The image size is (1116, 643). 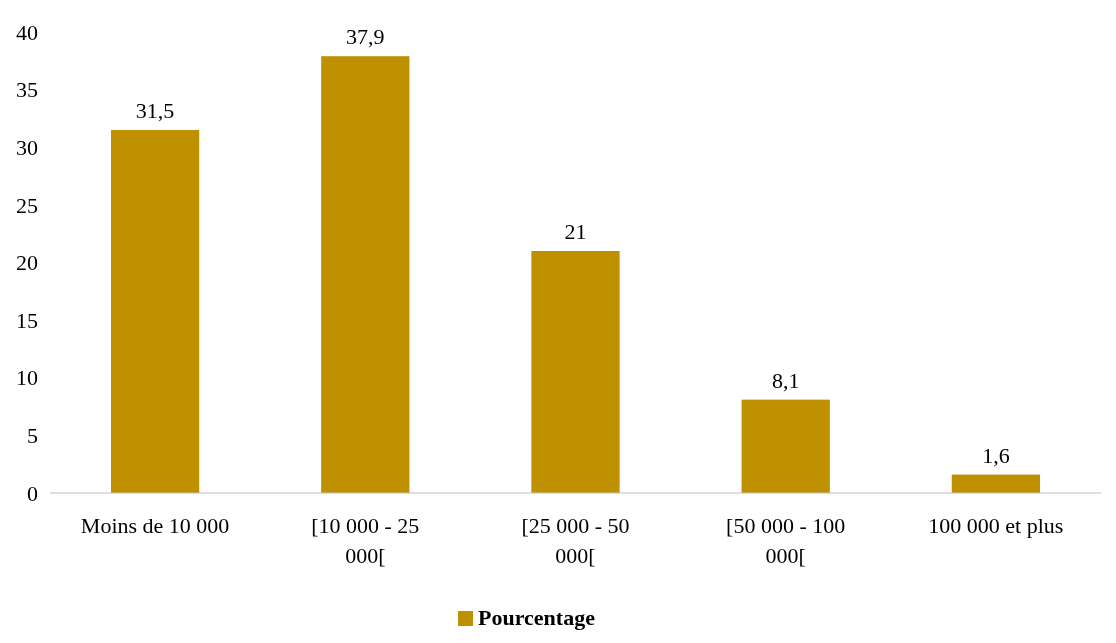 I want to click on legend-label: Pourcentage, so click(x=537, y=617).